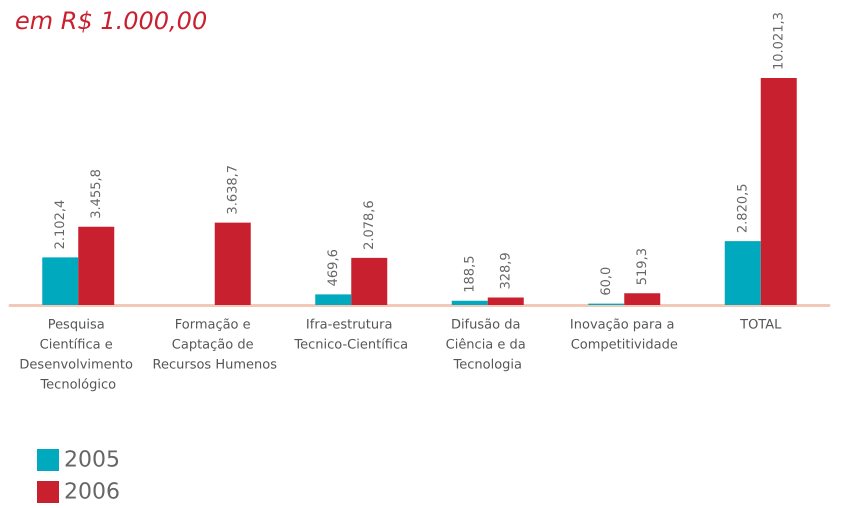 The width and height of the screenshot is (843, 508). Describe the element at coordinates (350, 335) in the screenshot. I see `x-tick-label: Ifra-estrutura Tecnico-Científica` at that location.